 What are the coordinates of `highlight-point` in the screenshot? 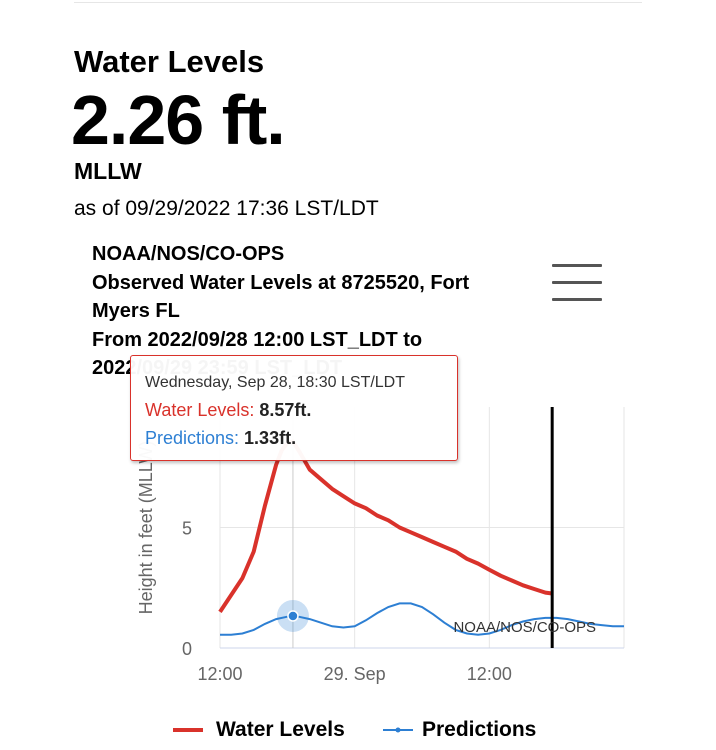 It's located at (293, 616).